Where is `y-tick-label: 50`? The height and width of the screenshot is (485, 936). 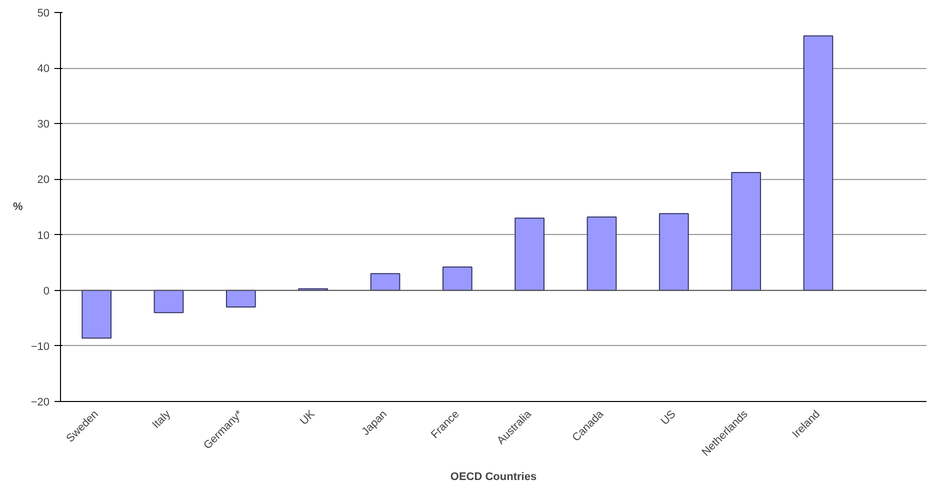 y-tick-label: 50 is located at coordinates (43, 14).